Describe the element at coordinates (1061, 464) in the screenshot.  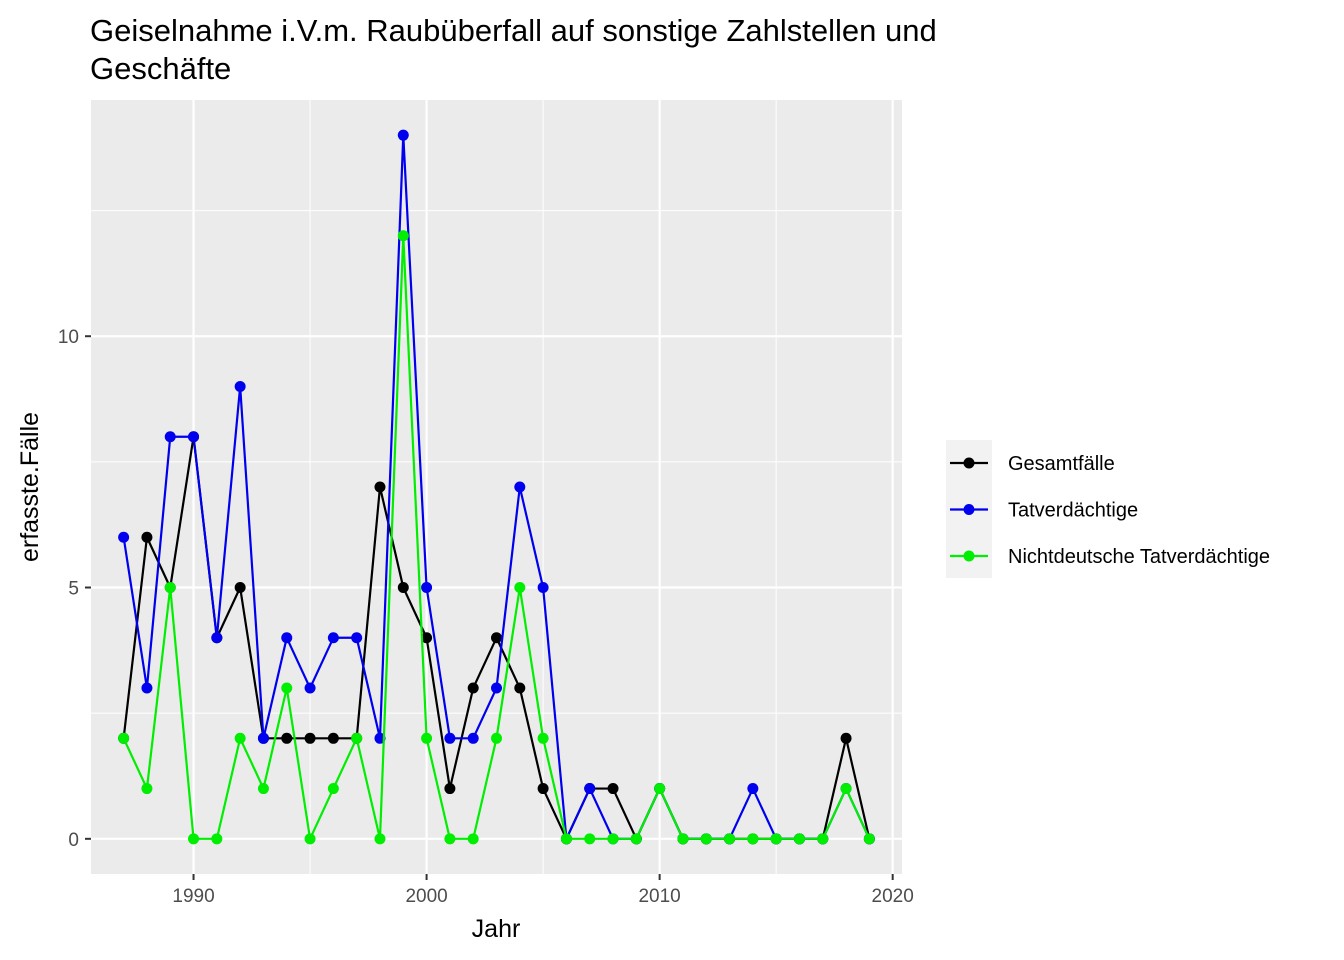
I see `legend-label: Gesamtfälle` at that location.